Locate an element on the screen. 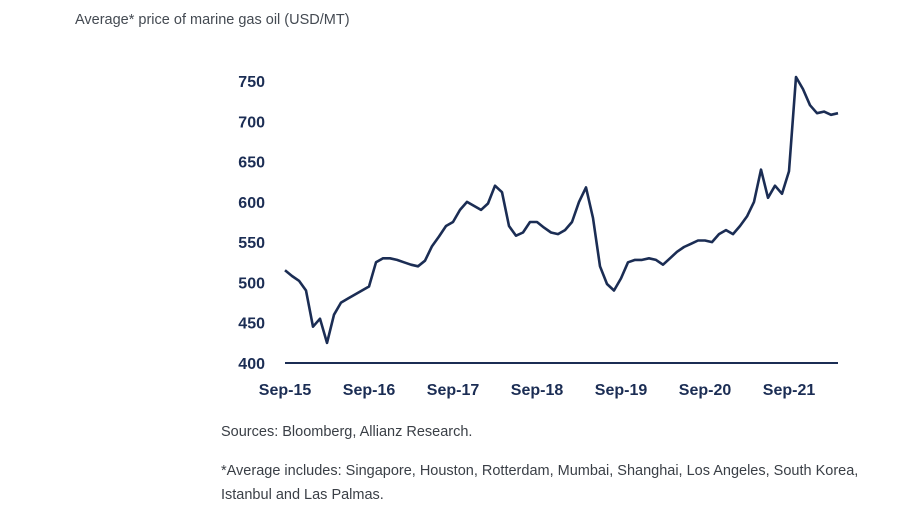  y-tick-label: 700 is located at coordinates (251, 122).